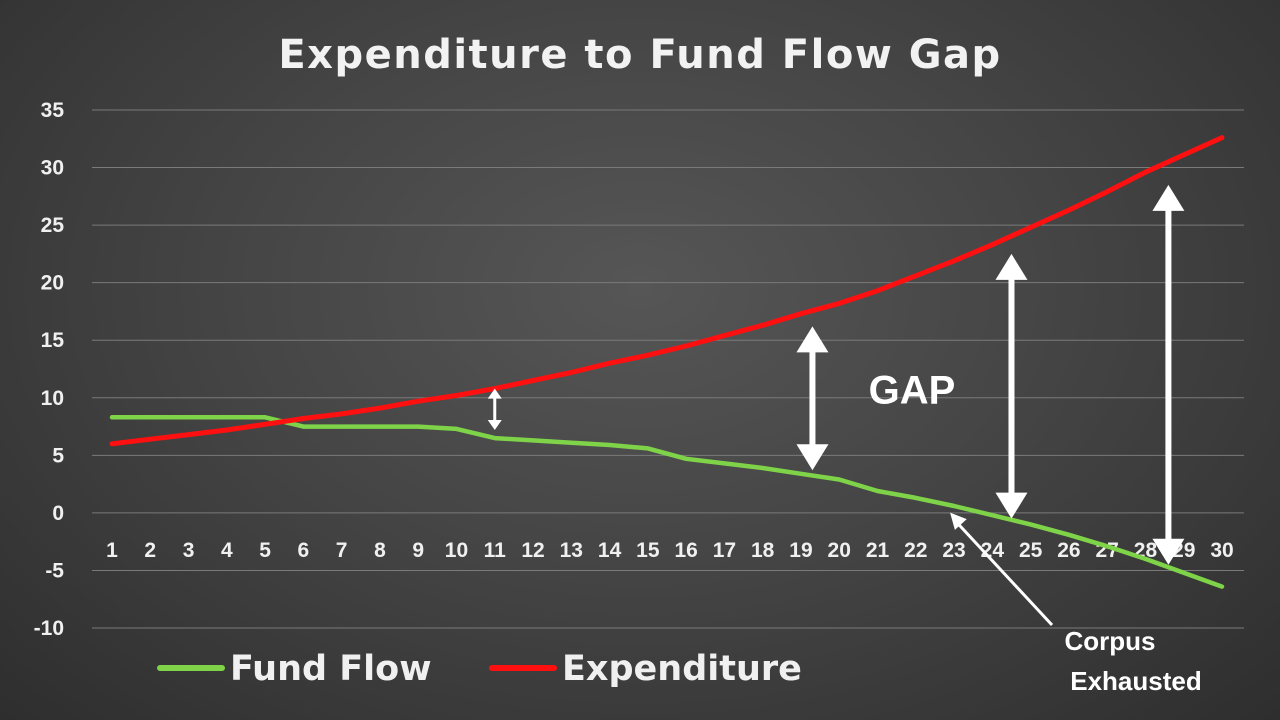 Image resolution: width=1280 pixels, height=720 pixels. I want to click on chart-title: Expenditure to Fund Flow Gap, so click(639, 55).